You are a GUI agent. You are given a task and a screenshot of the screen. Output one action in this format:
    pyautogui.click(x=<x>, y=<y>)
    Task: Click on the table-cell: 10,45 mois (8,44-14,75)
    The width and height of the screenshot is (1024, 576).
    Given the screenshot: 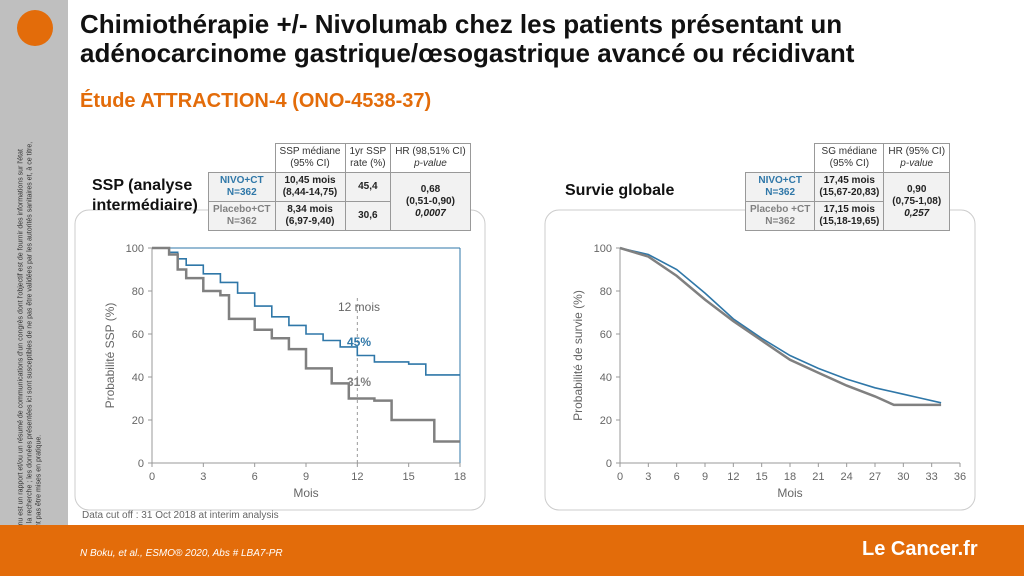 What is the action you would take?
    pyautogui.click(x=310, y=187)
    